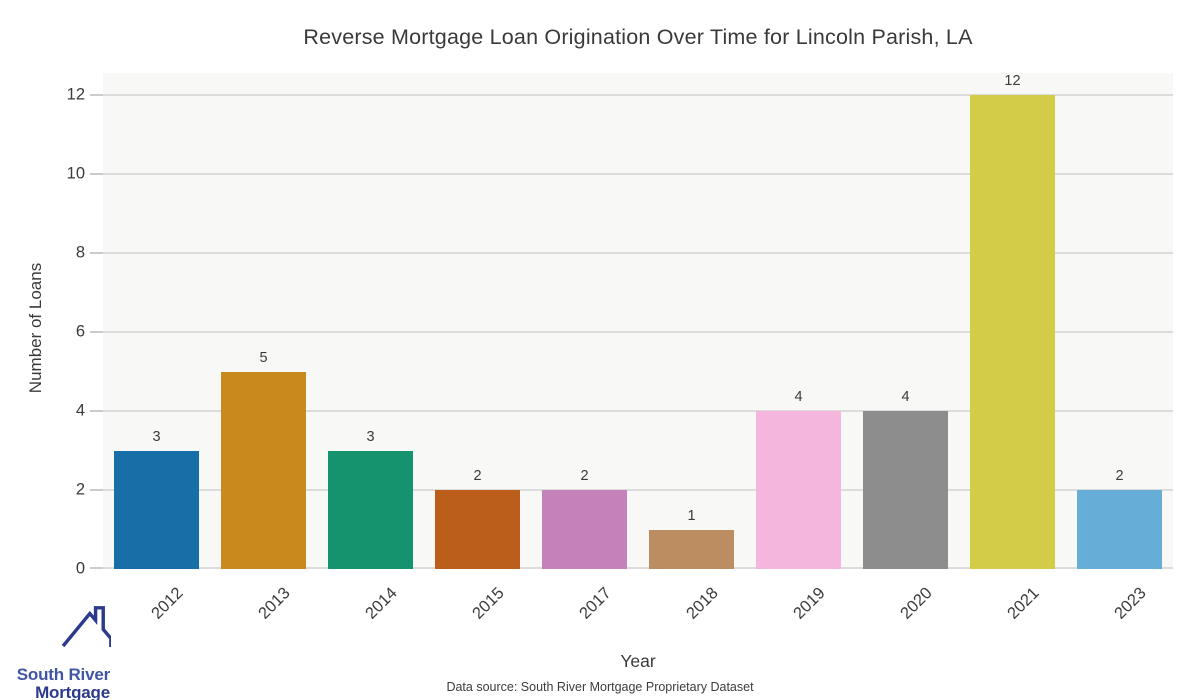 The height and width of the screenshot is (700, 1200). I want to click on house-roof-icon, so click(86, 627).